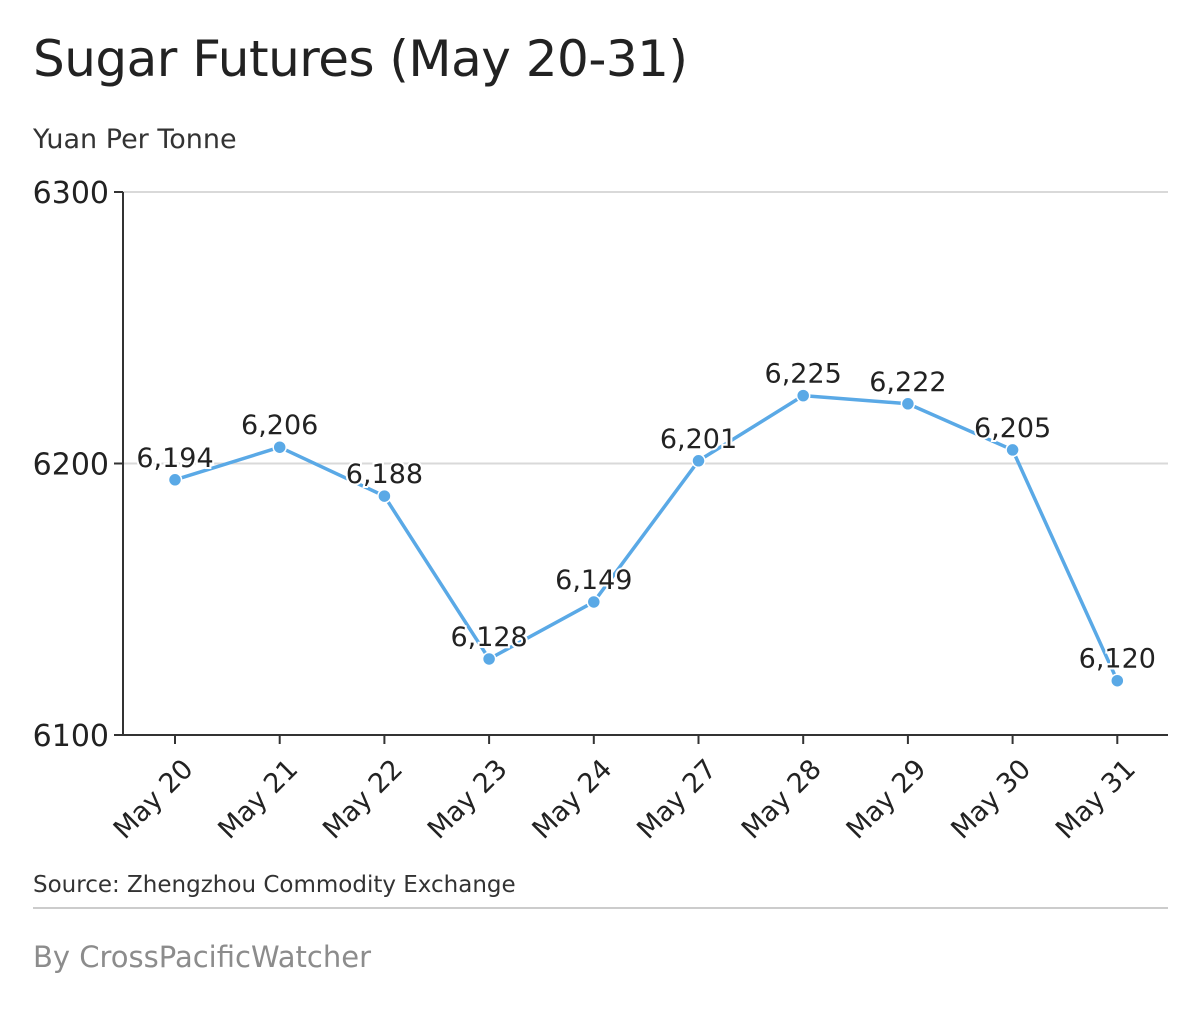 The width and height of the screenshot is (1200, 1020). Describe the element at coordinates (593, 580) in the screenshot. I see `data-label: 6,149` at that location.